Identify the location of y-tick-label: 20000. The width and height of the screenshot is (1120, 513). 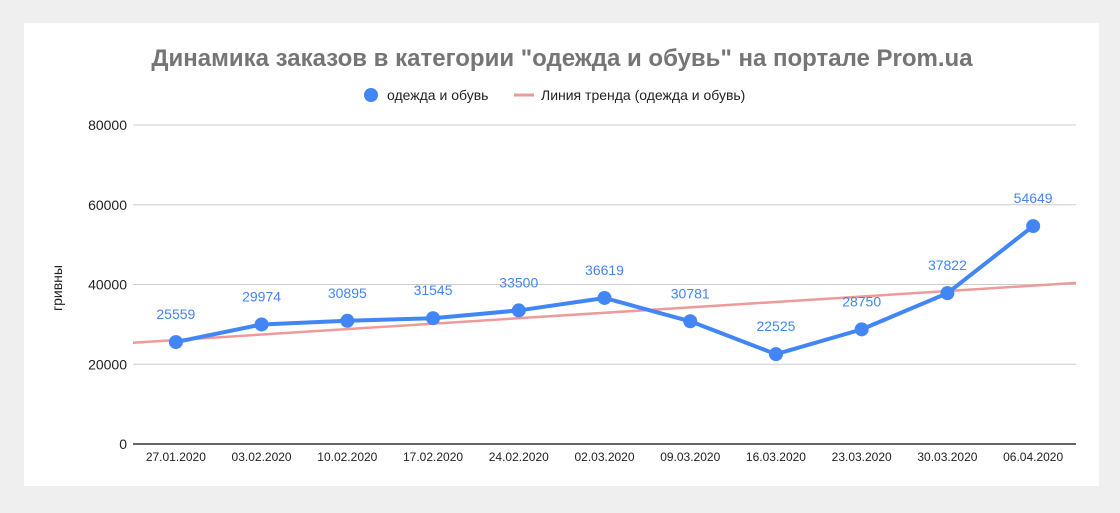
(107, 364).